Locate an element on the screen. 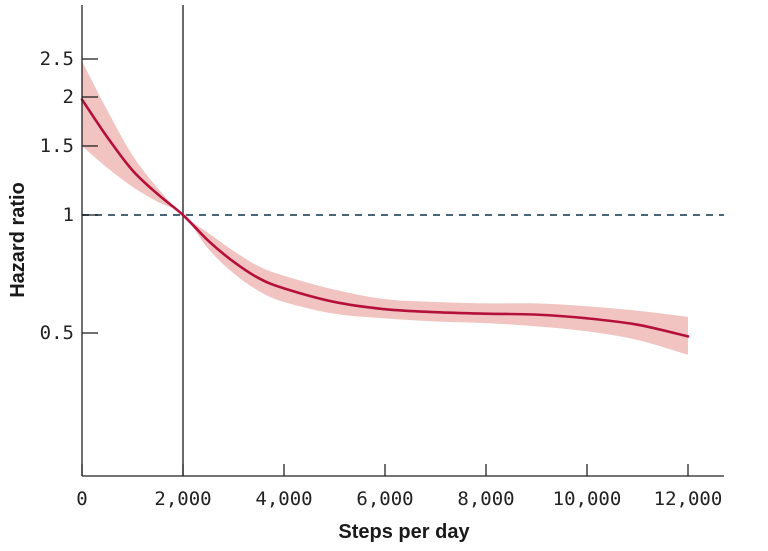 The image size is (768, 551). x-tick-label: 8,000 is located at coordinates (485, 499).